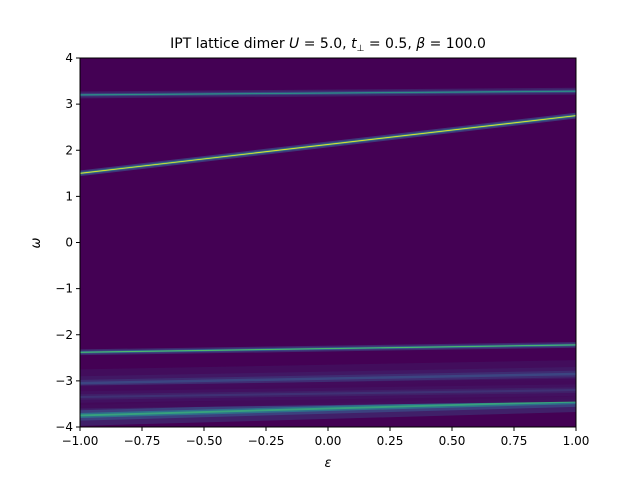 Image resolution: width=640 pixels, height=485 pixels. What do you see at coordinates (69, 150) in the screenshot?
I see `y-tick-label: 2` at bounding box center [69, 150].